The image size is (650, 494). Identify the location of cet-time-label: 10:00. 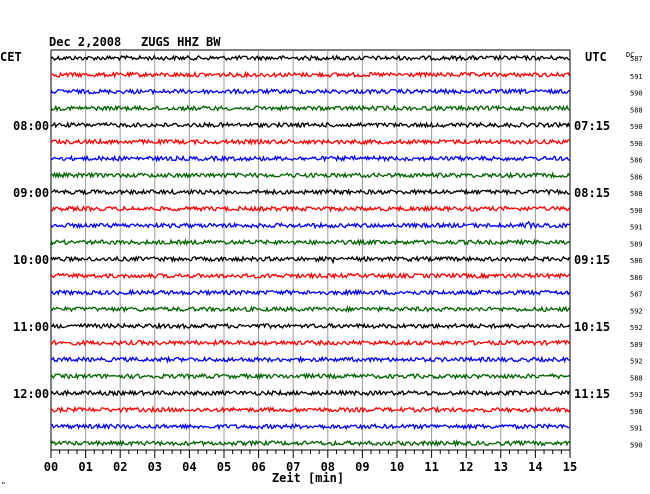
(31, 260).